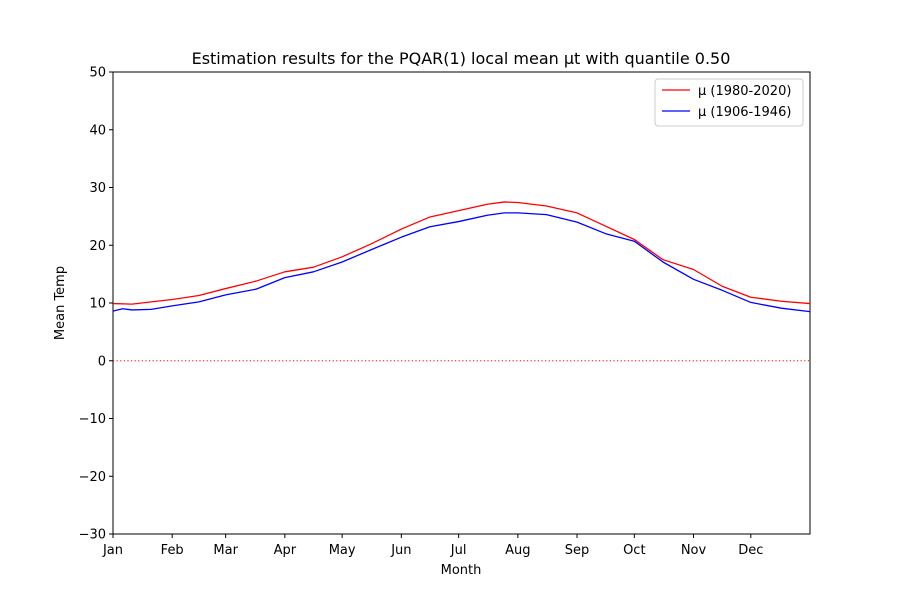 This screenshot has height=600, width=900. I want to click on y-axis-label: Mean Temp, so click(60, 303).